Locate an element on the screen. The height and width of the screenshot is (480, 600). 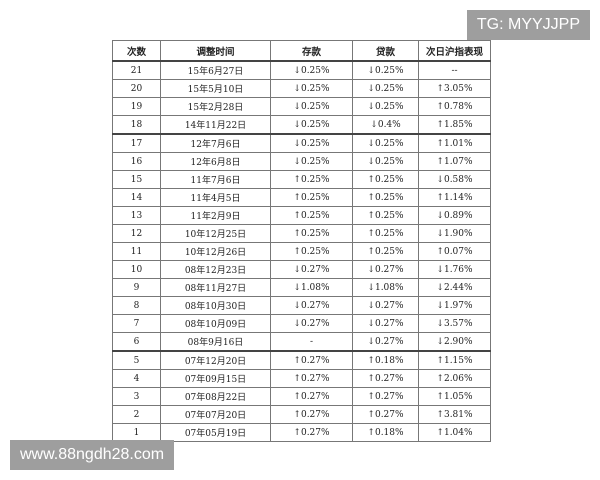
table-cell: 7 is located at coordinates (136, 323).